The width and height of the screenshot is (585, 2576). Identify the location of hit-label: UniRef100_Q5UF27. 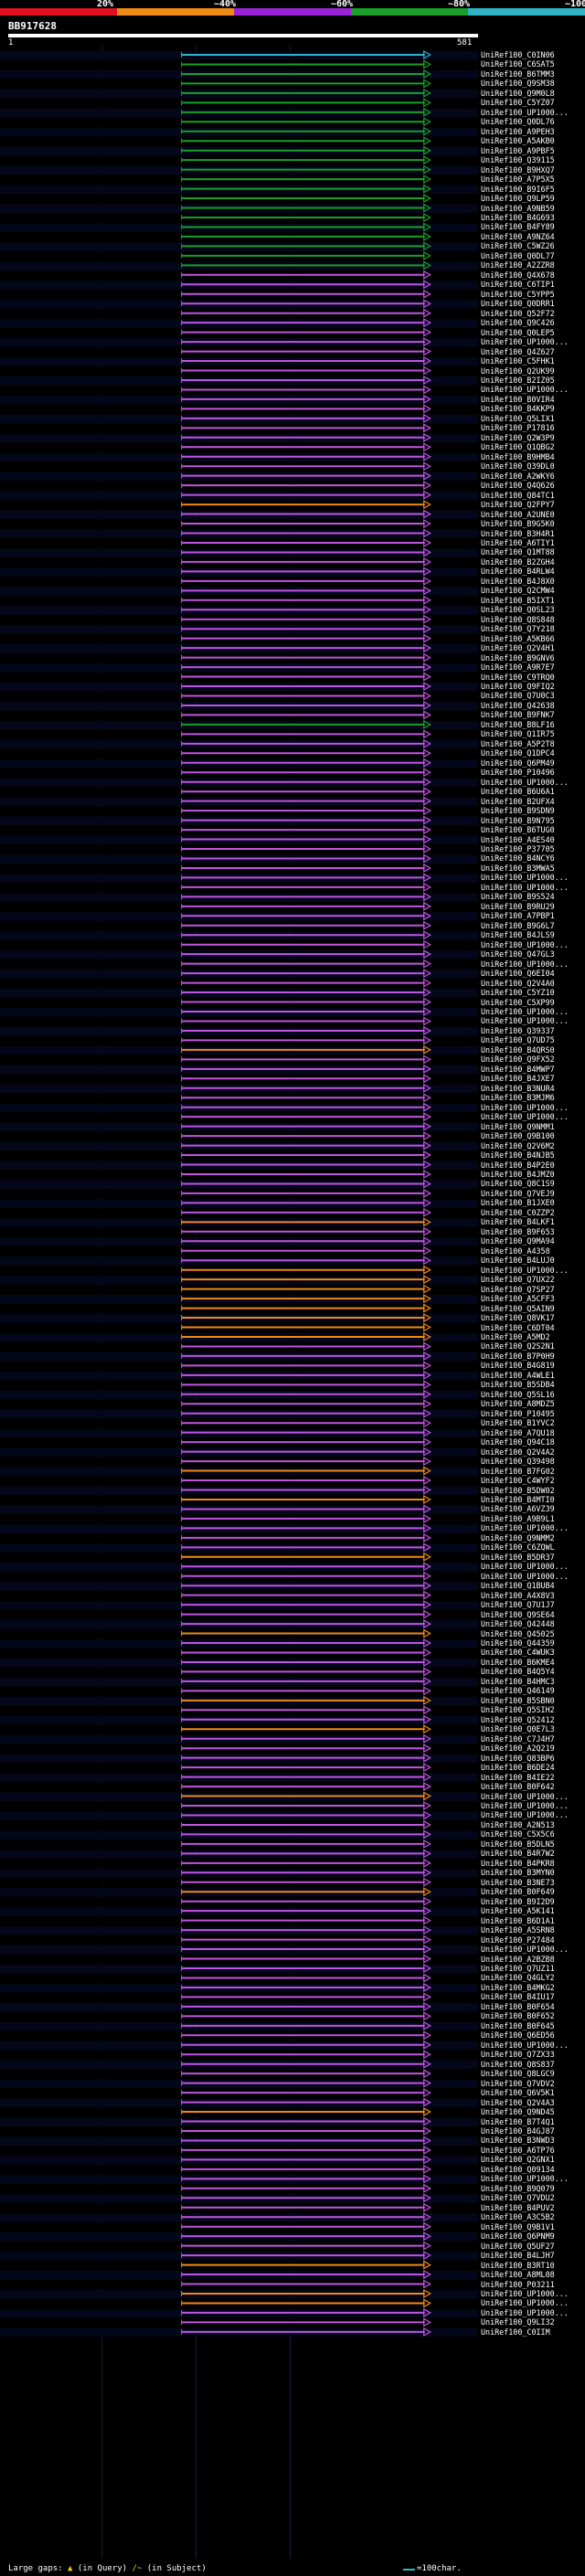
(518, 2246).